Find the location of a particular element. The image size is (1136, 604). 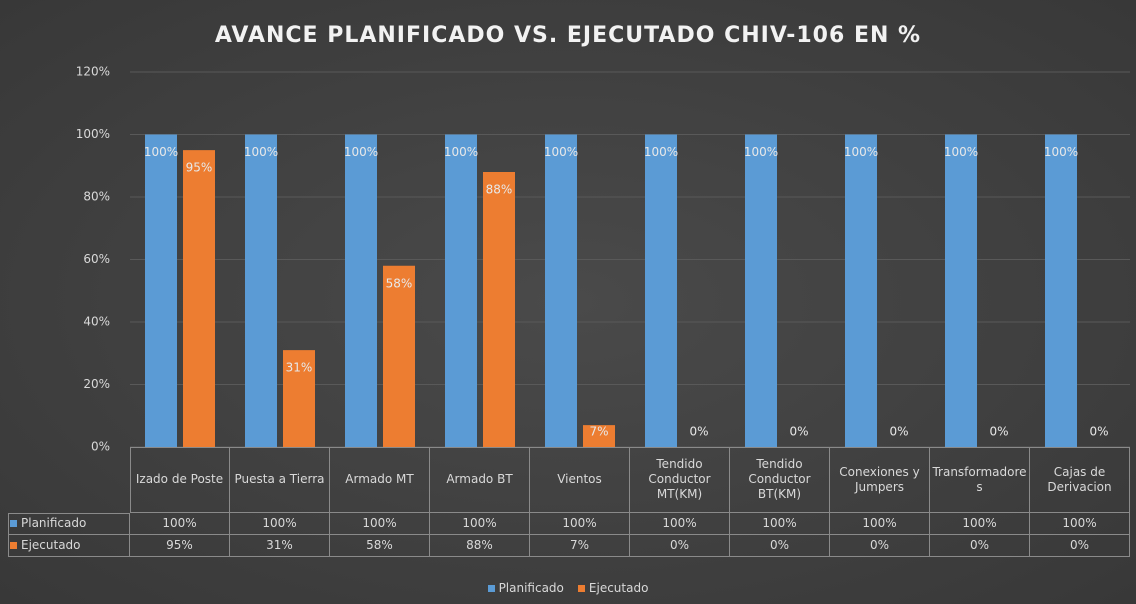

data-label: 31% is located at coordinates (299, 368).